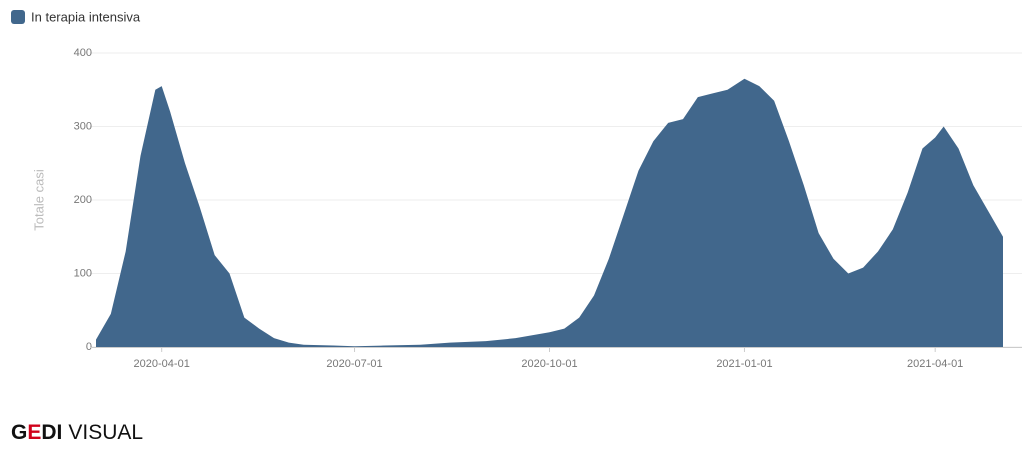 The width and height of the screenshot is (1024, 473). Describe the element at coordinates (51, 432) in the screenshot. I see `logo-part: DI` at that location.